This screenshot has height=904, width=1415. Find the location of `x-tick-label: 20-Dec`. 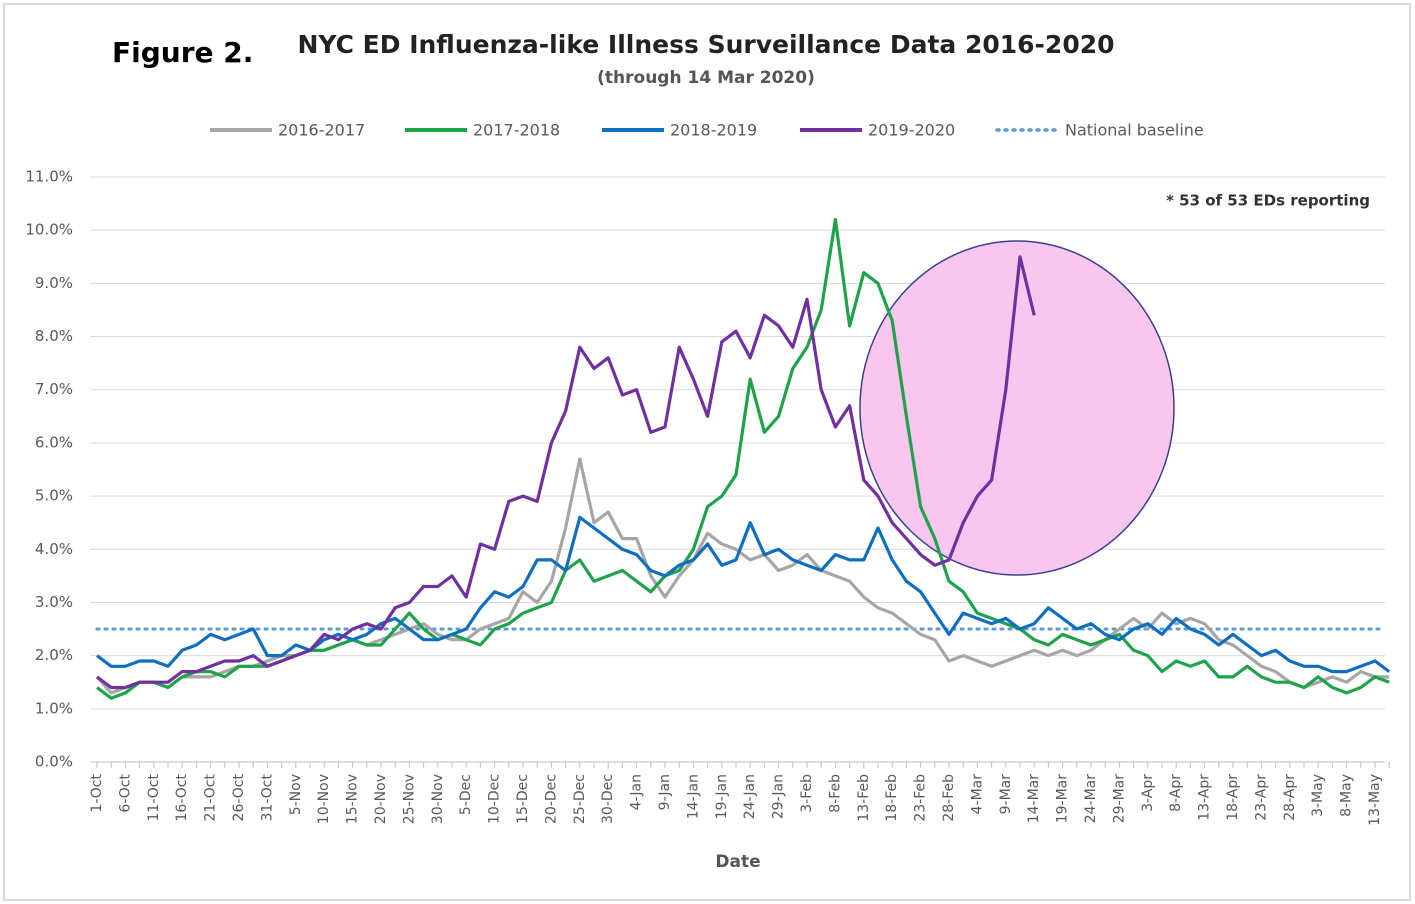

x-tick-label: 20-Dec is located at coordinates (551, 799).